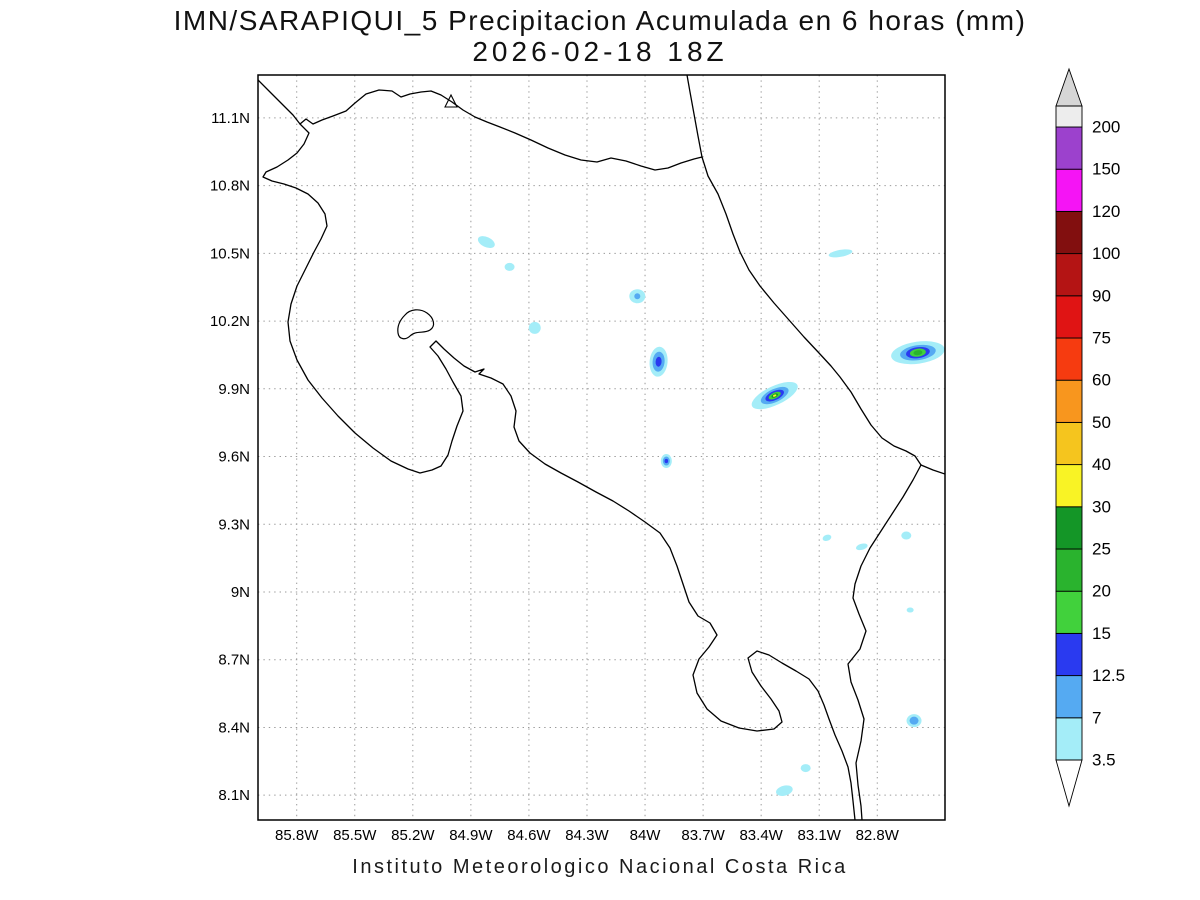 The image size is (1200, 900). I want to click on lat-tick-label: 10.5N, so click(230, 253).